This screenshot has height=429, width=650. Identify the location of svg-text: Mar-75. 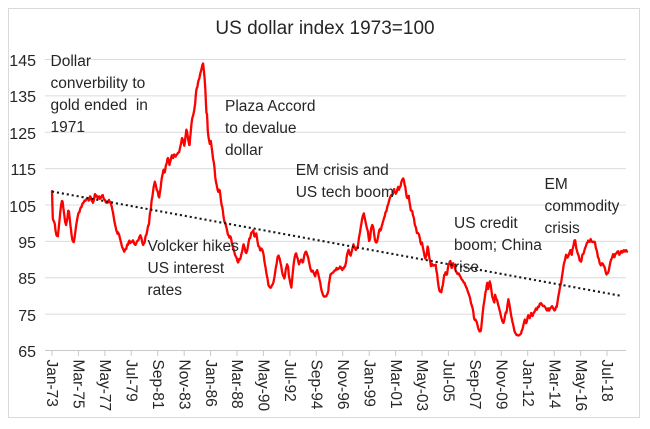
(78, 384).